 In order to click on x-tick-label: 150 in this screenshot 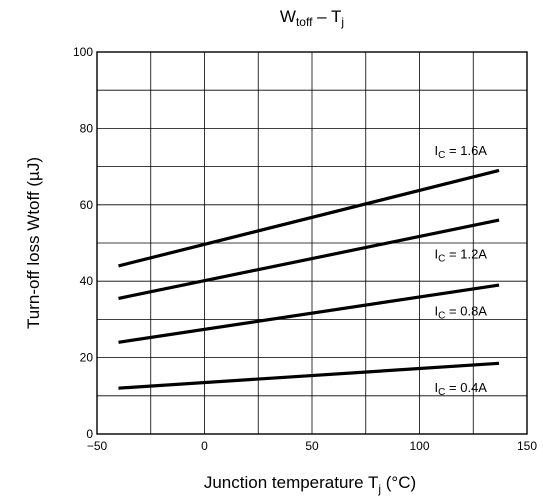, I will do `click(527, 446)`.